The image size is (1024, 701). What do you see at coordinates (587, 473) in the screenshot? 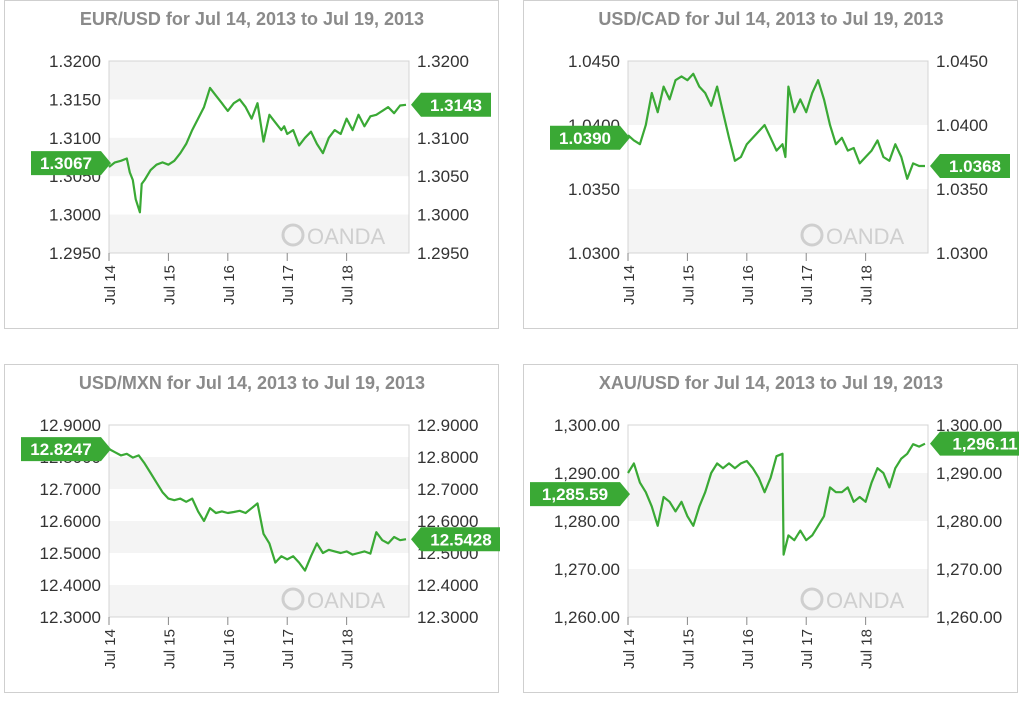
I see `y-tick-label-left: 1,290.00` at bounding box center [587, 473].